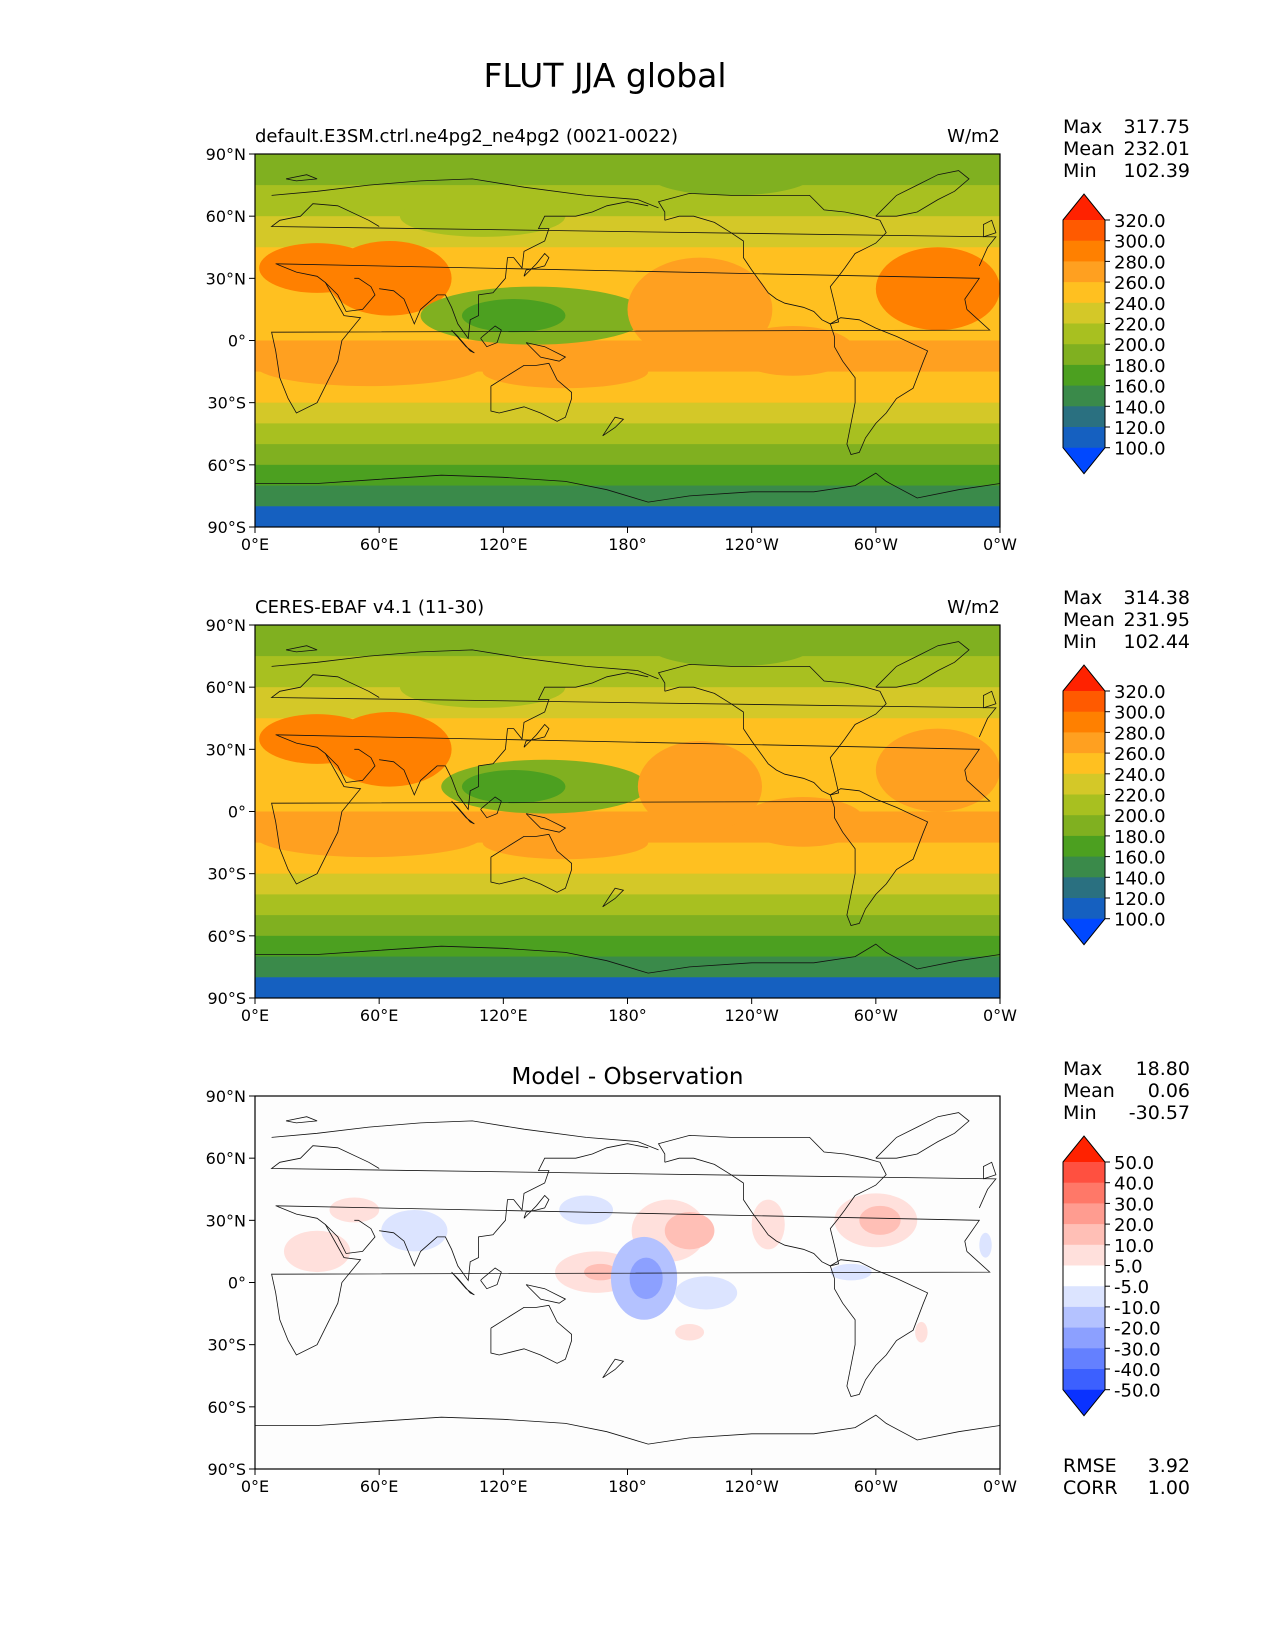 The image size is (1275, 1650). I want to click on colorbar-label: 260.0, so click(1140, 754).